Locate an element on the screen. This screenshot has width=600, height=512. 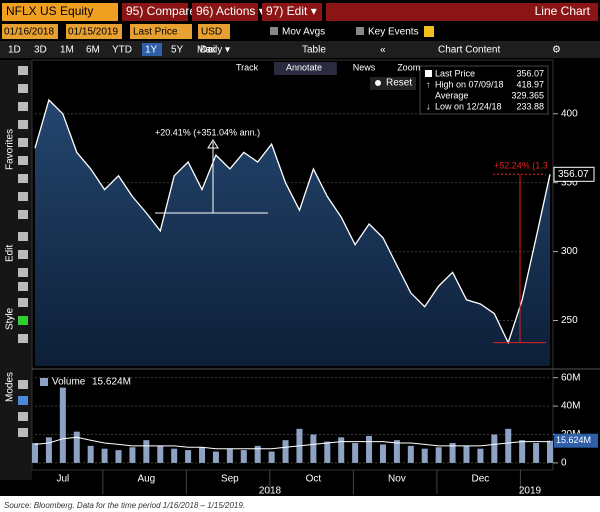
side-label: Modes is located at coordinates (10, 387).